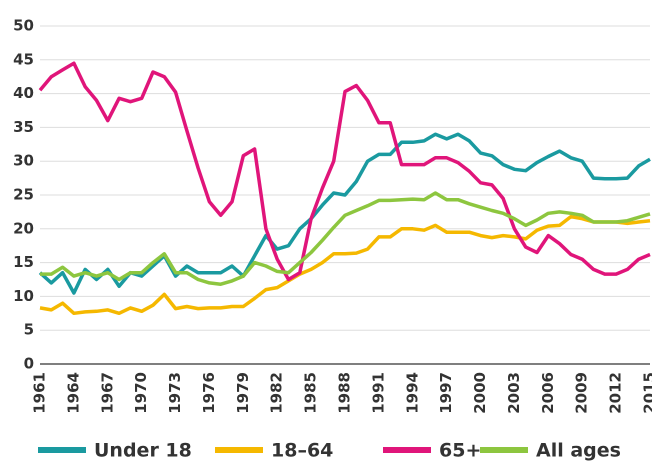  Describe the element at coordinates (582, 393) in the screenshot. I see `x-tick-label: 2009` at that location.